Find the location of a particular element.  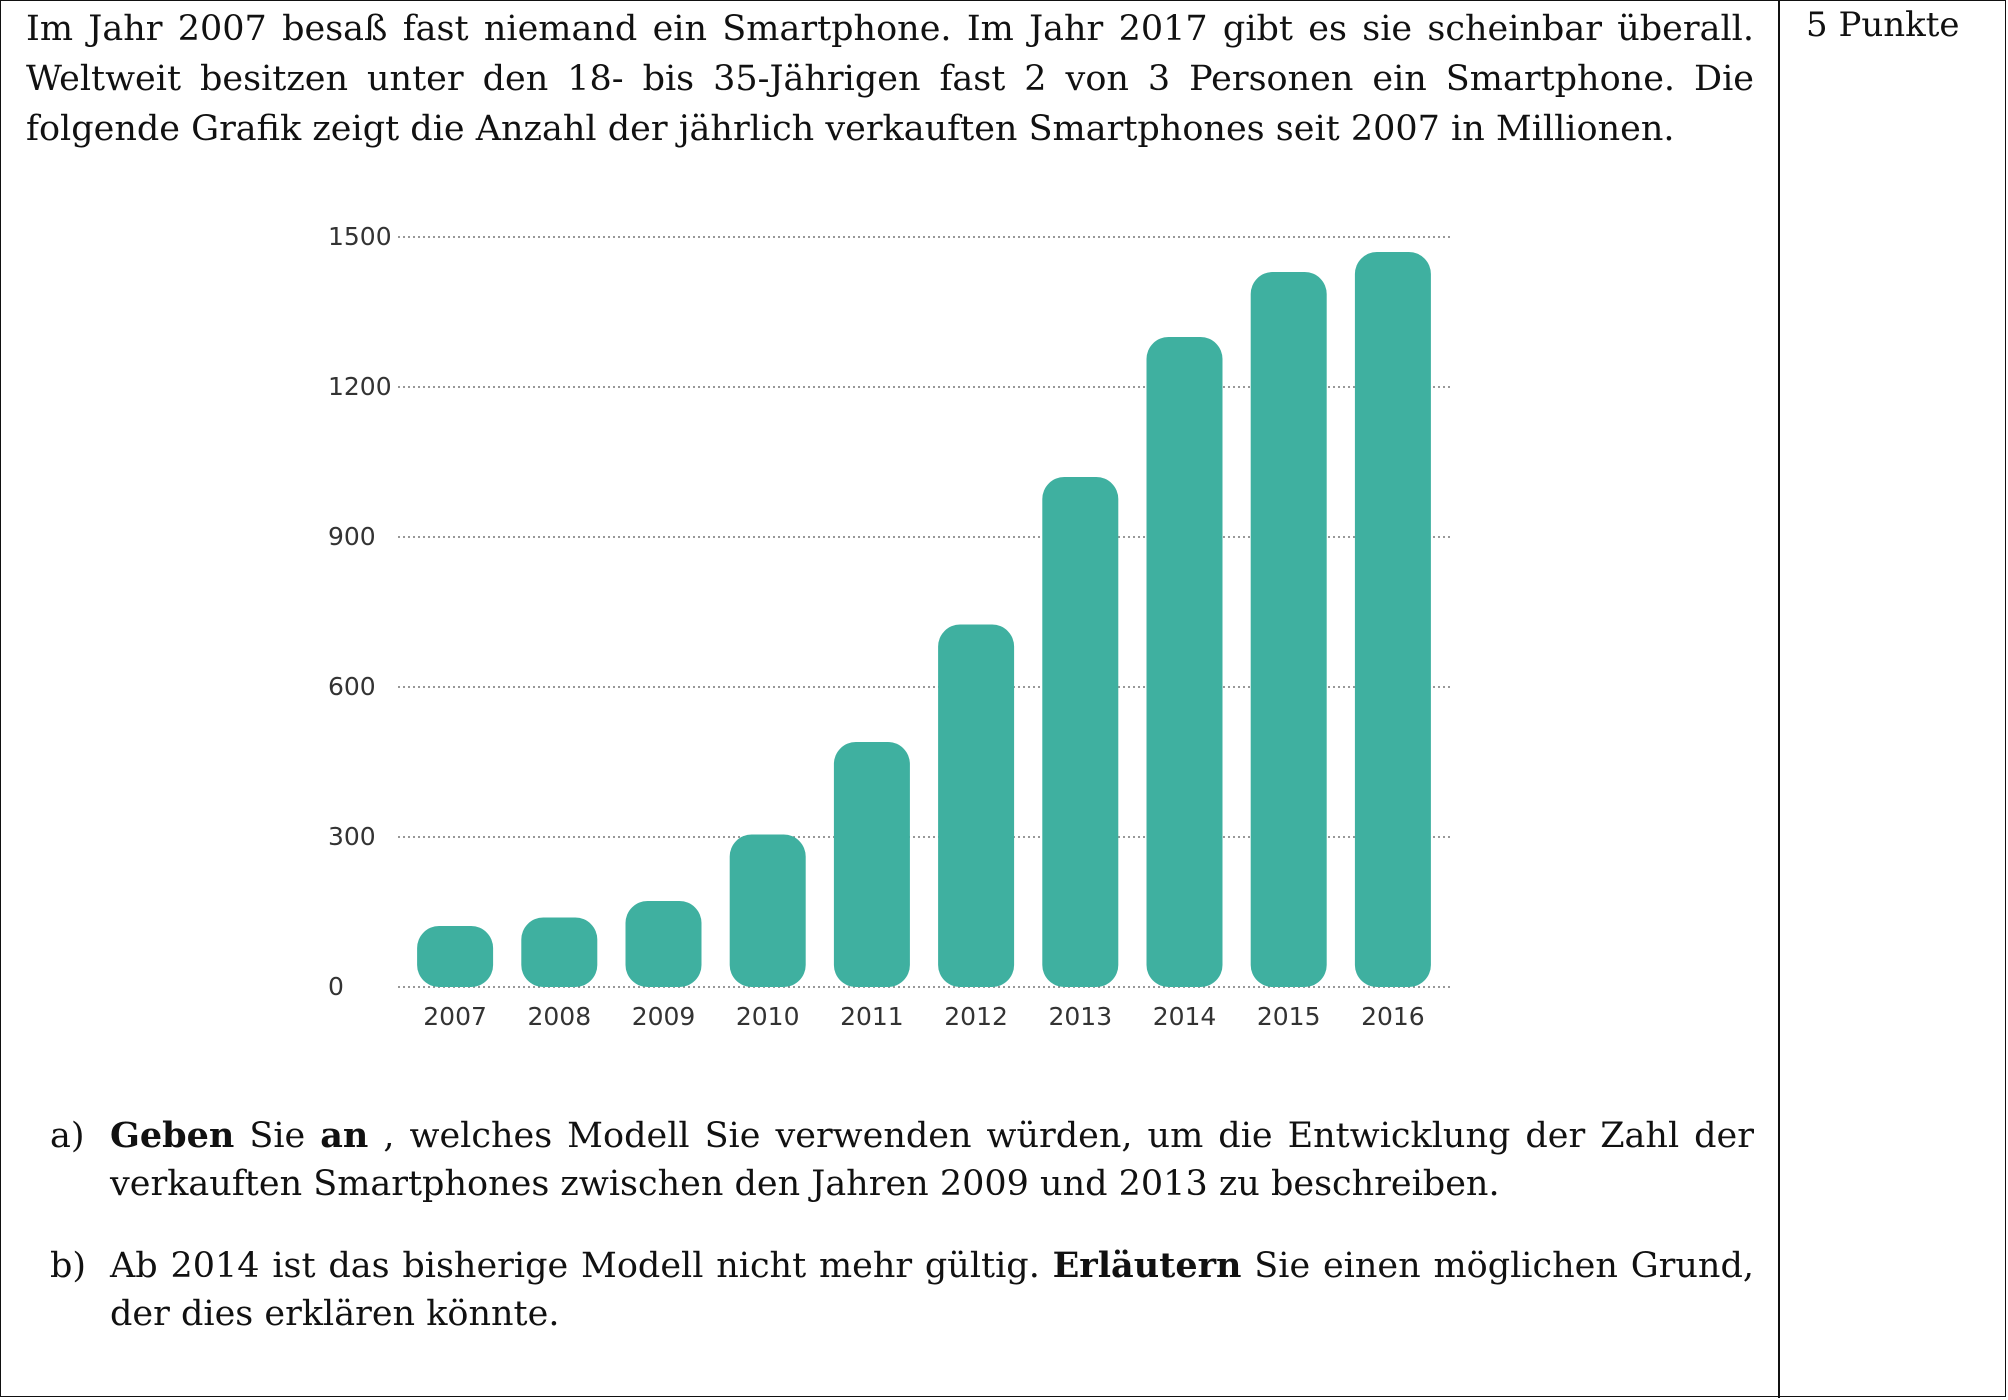

x-tick-label: 2016 is located at coordinates (1393, 1016).